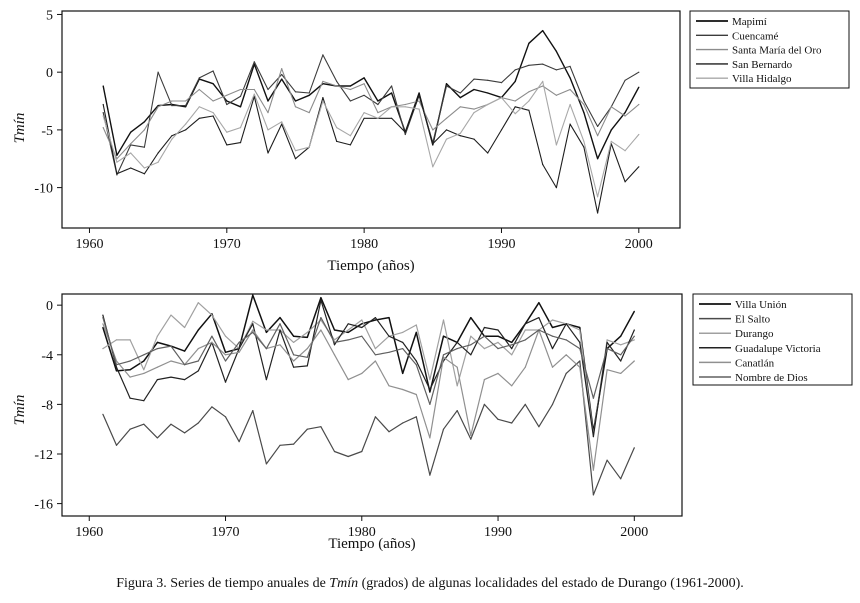 The width and height of the screenshot is (860, 603). Describe the element at coordinates (368, 428) in the screenshot. I see `series-line-el-salto` at that location.